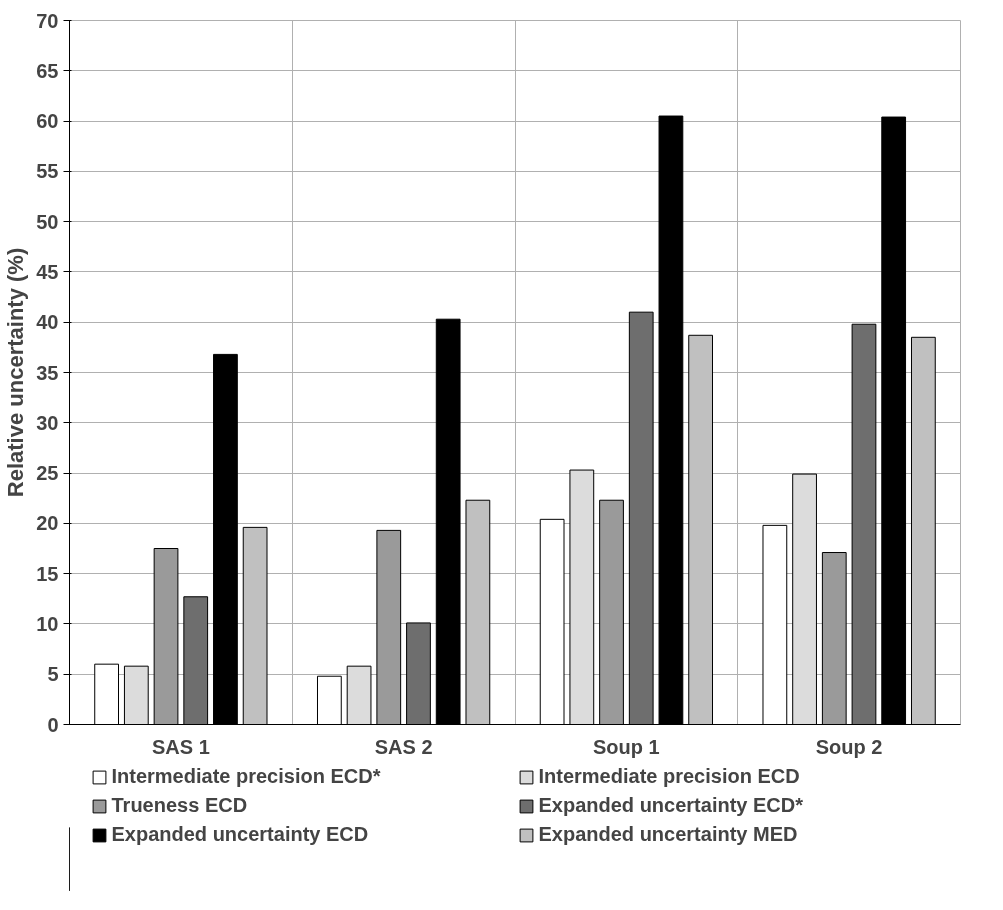 Image resolution: width=1003 pixels, height=910 pixels. What do you see at coordinates (240, 834) in the screenshot?
I see `legend-label: Expanded uncertainty ECD` at bounding box center [240, 834].